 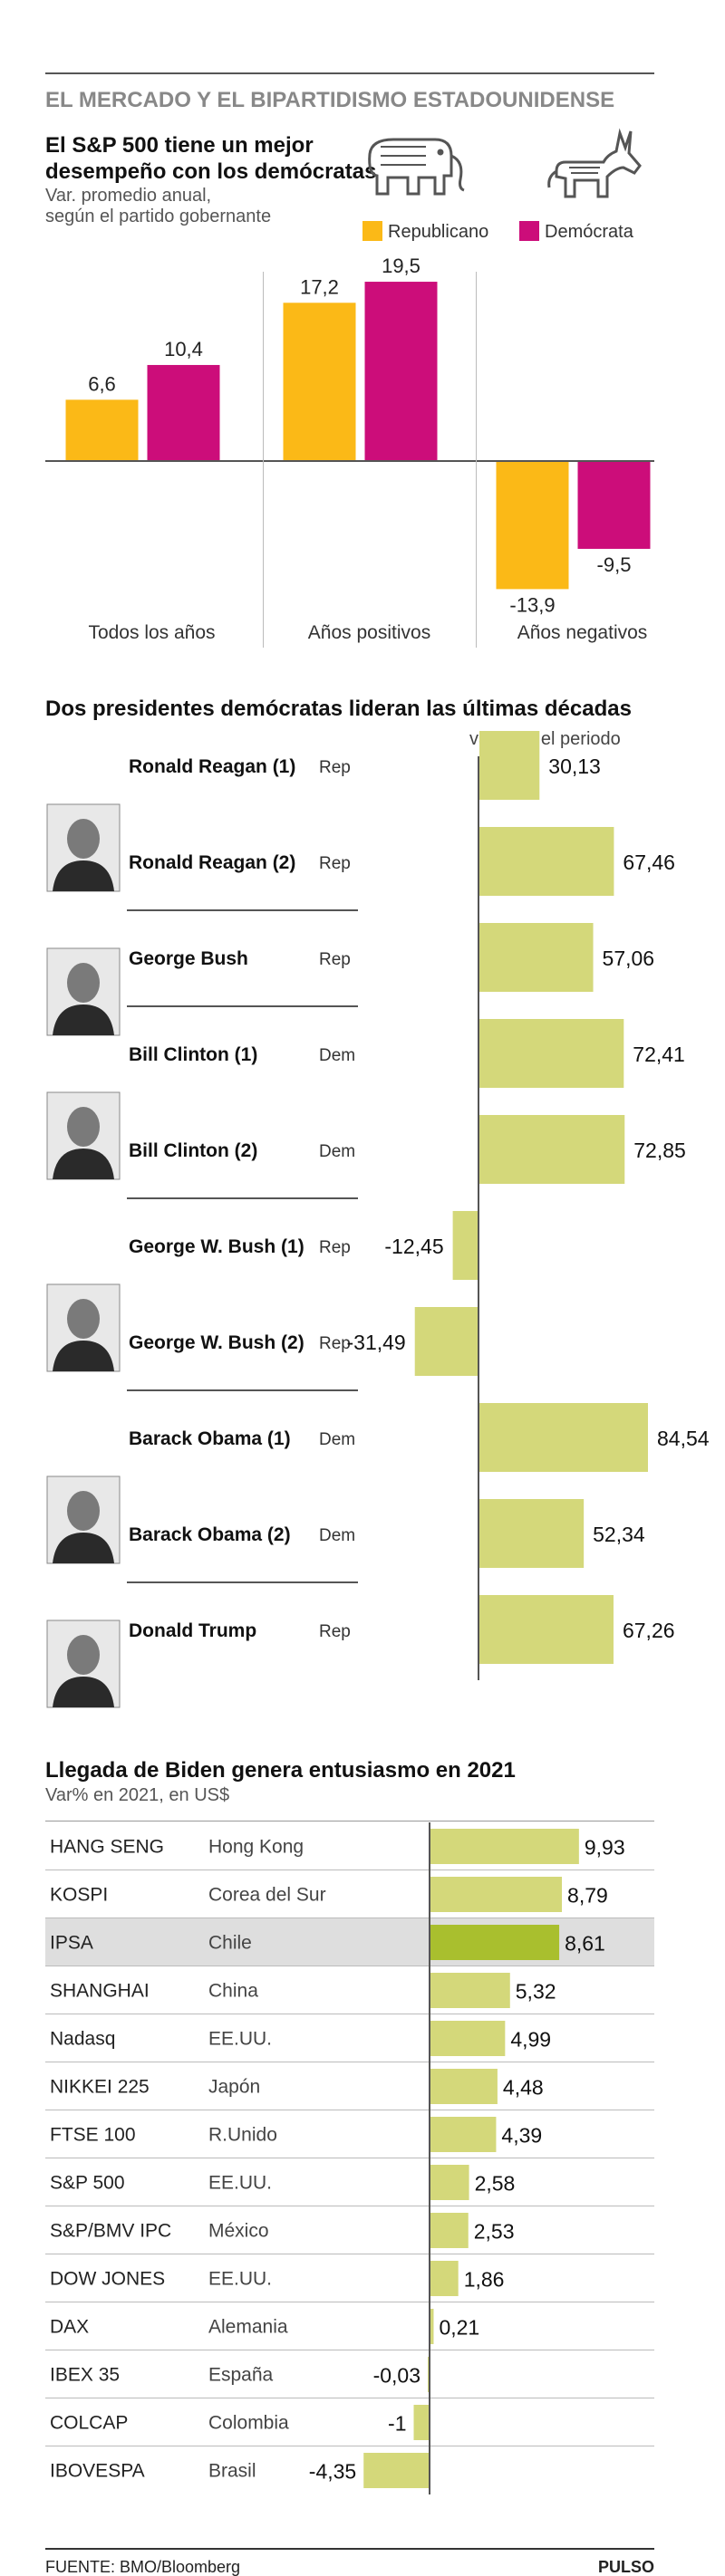 I want to click on footer: FUENTE: BMO/Bloomberg PULSO, so click(x=349, y=2562).